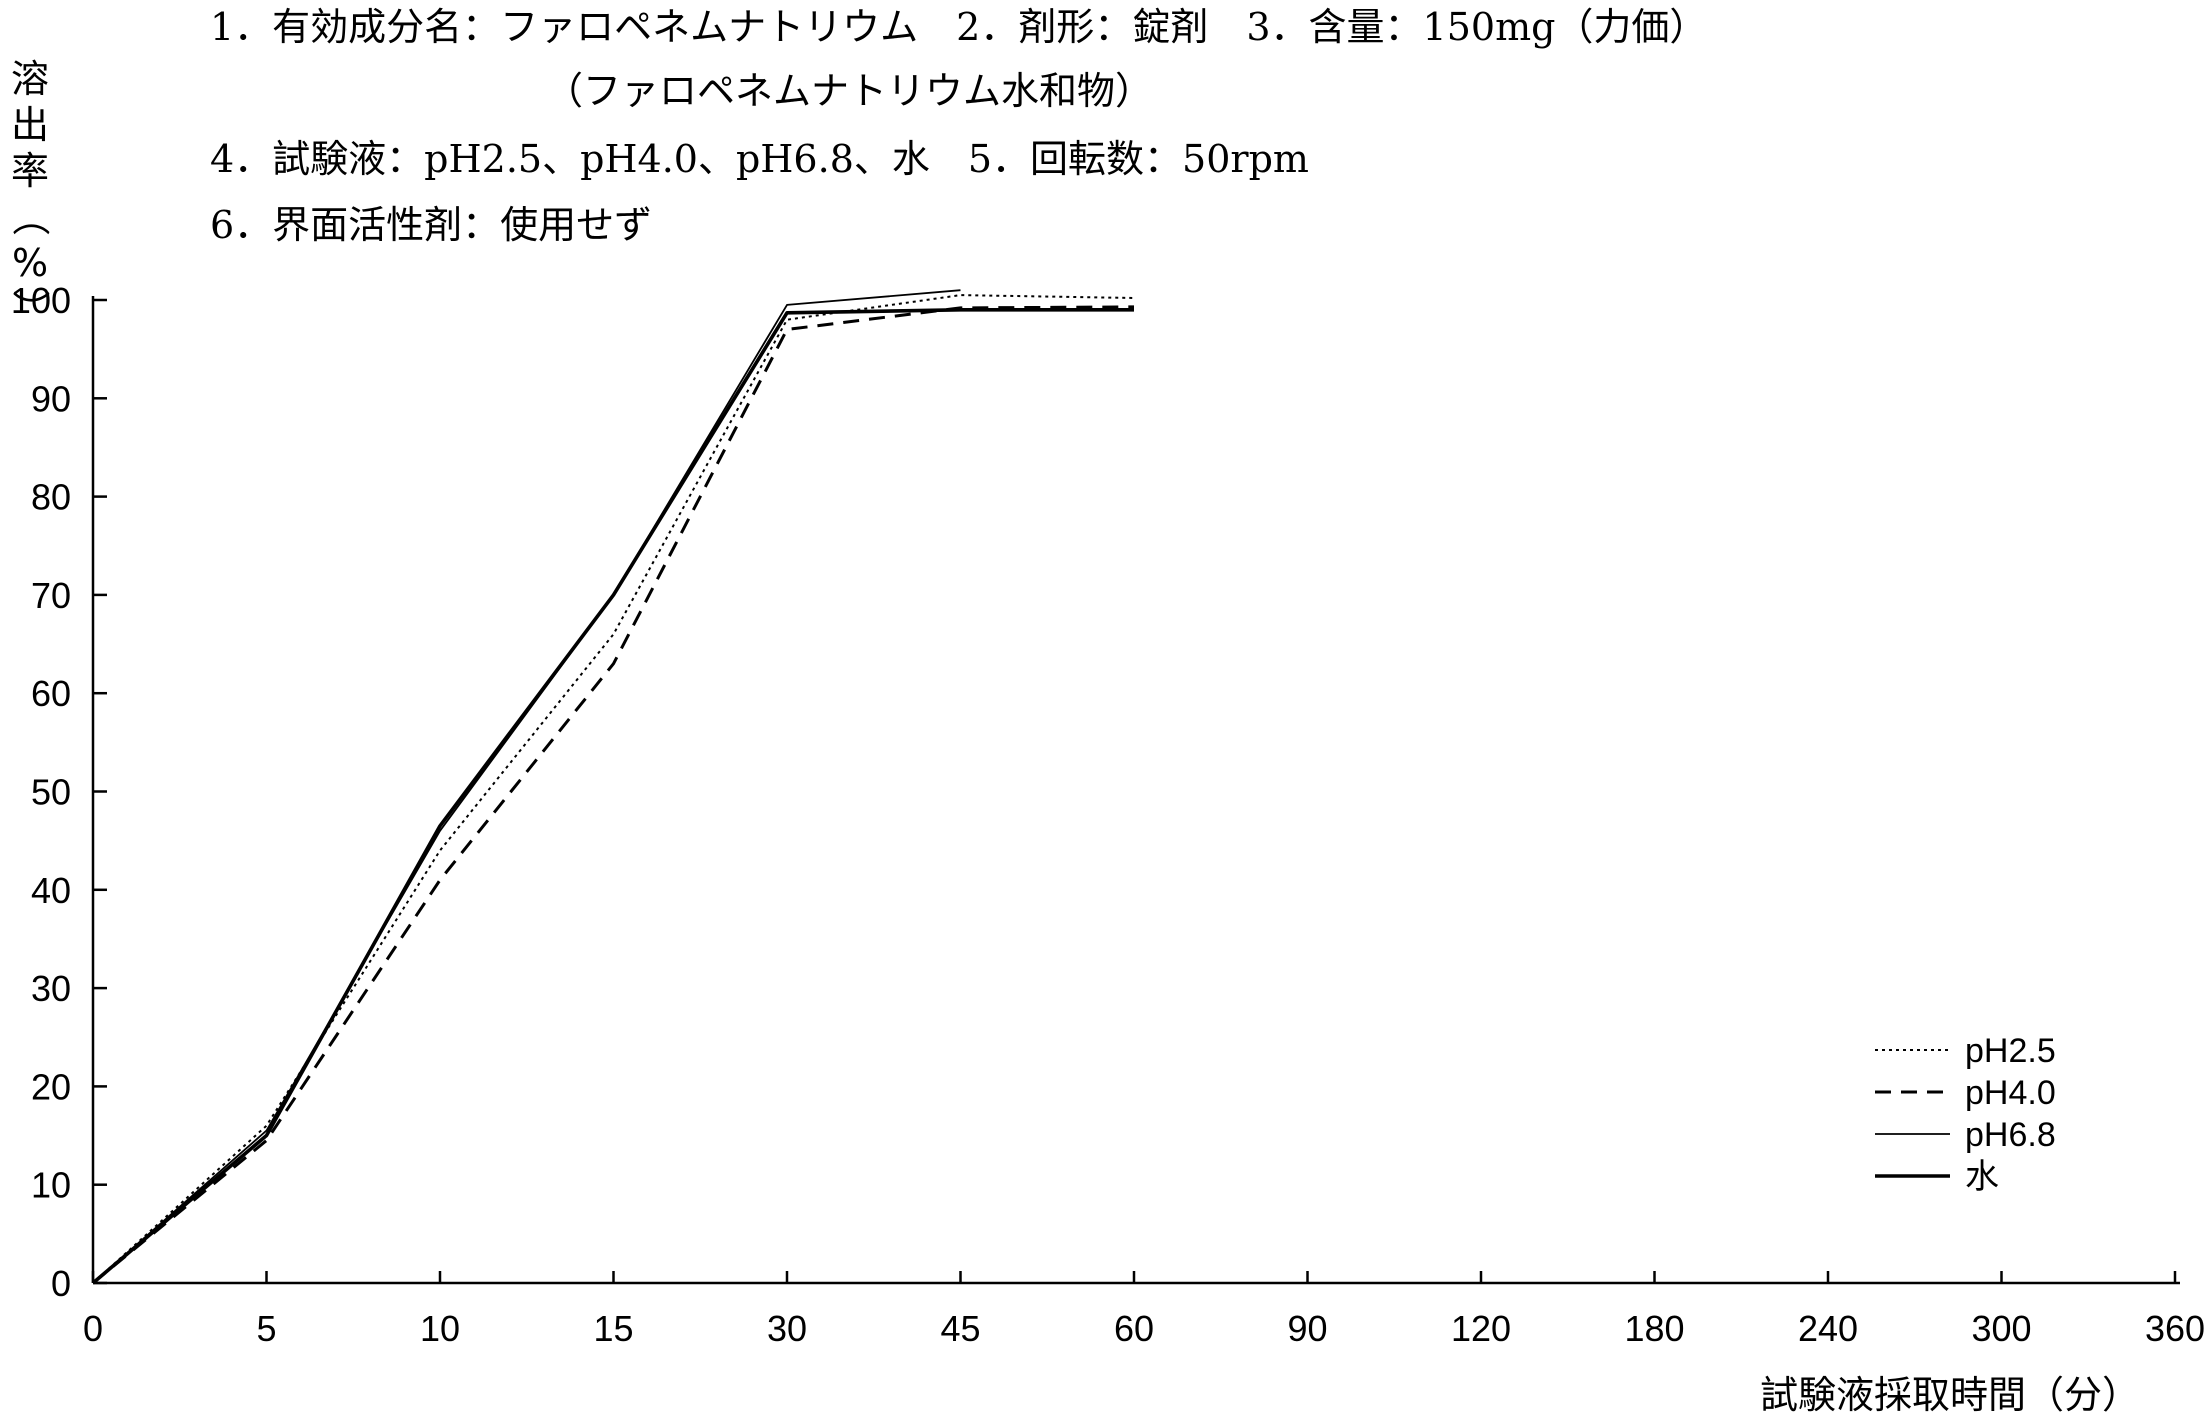 The width and height of the screenshot is (2210, 1417). Describe the element at coordinates (960, 1328) in the screenshot. I see `x-tick-label: 45` at that location.